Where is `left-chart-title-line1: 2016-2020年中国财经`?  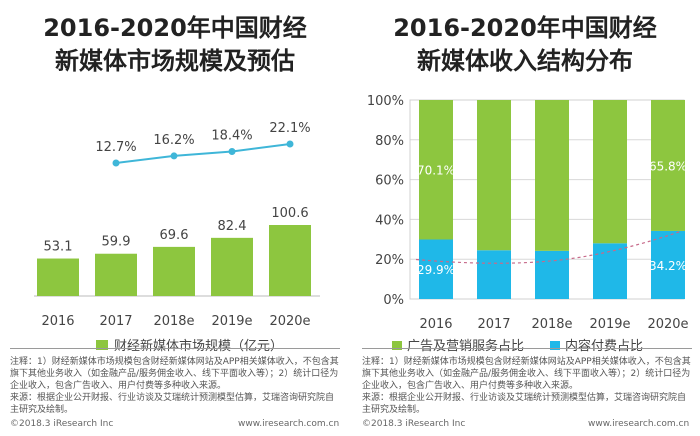
left-chart-title-line1: 2016-2020年中国财经 is located at coordinates (175, 28).